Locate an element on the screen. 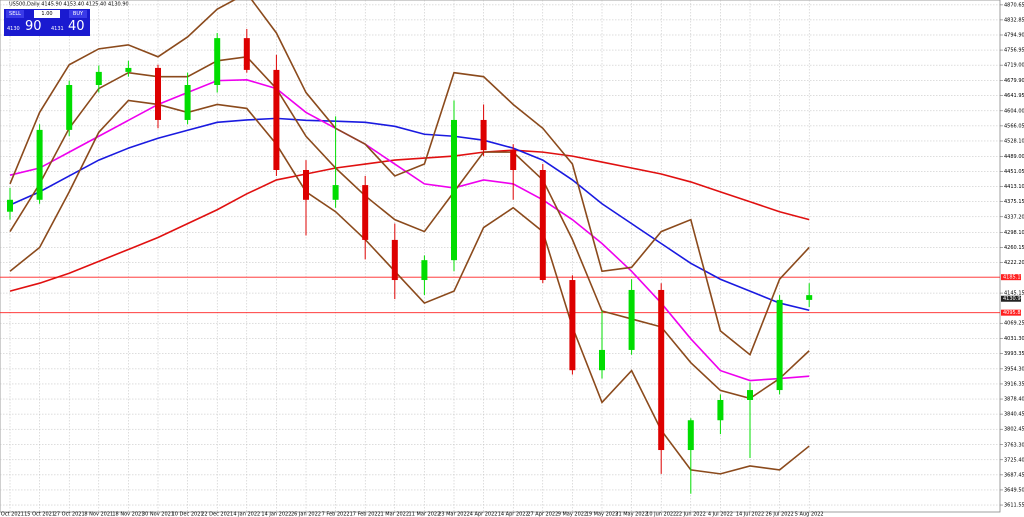 The width and height of the screenshot is (1024, 517). y-tick-label: 4679.90 is located at coordinates (1014, 81).